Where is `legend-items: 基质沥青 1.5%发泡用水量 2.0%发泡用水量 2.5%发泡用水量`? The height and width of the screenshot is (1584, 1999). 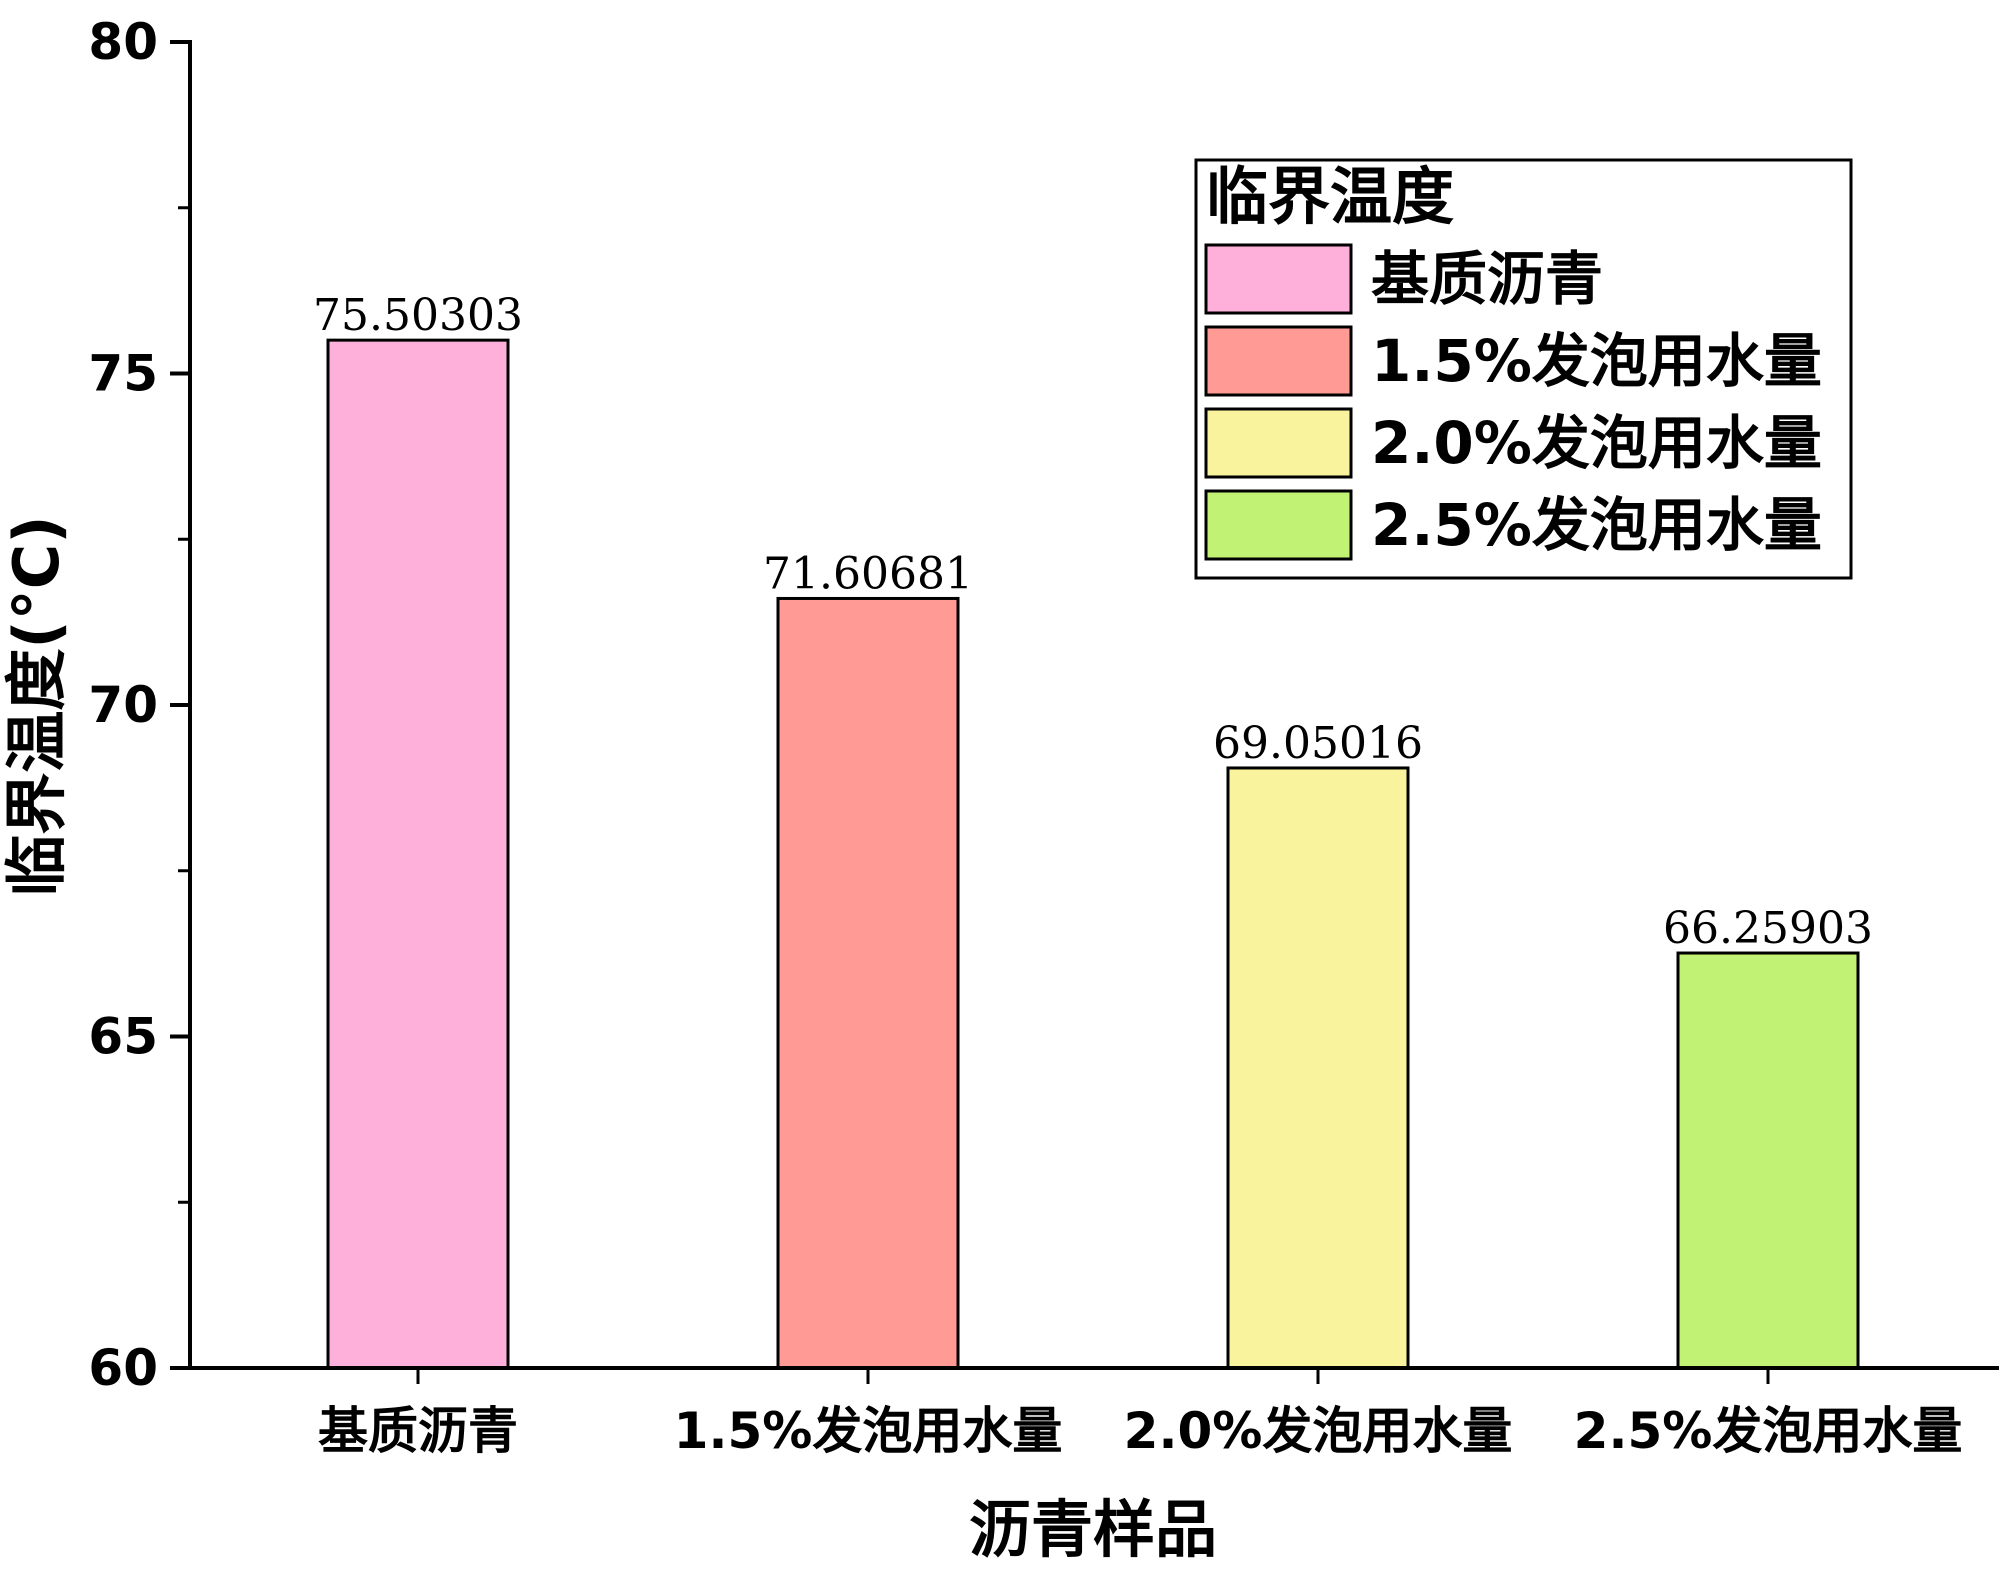
legend-items: 基质沥青 1.5%发泡用水量 2.0%发泡用水量 2.5%发泡用水量 is located at coordinates (1513, 402).